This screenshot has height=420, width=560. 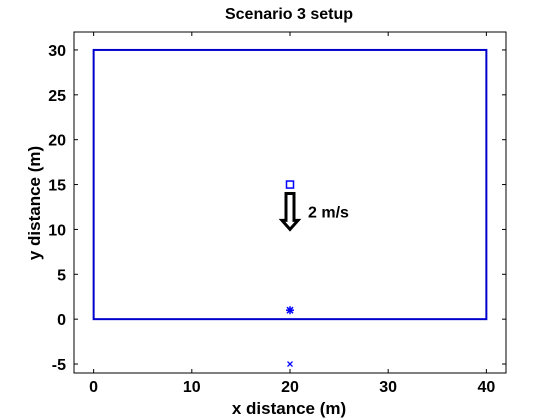 What do you see at coordinates (57, 141) in the screenshot?
I see `y-tick-label: 20` at bounding box center [57, 141].